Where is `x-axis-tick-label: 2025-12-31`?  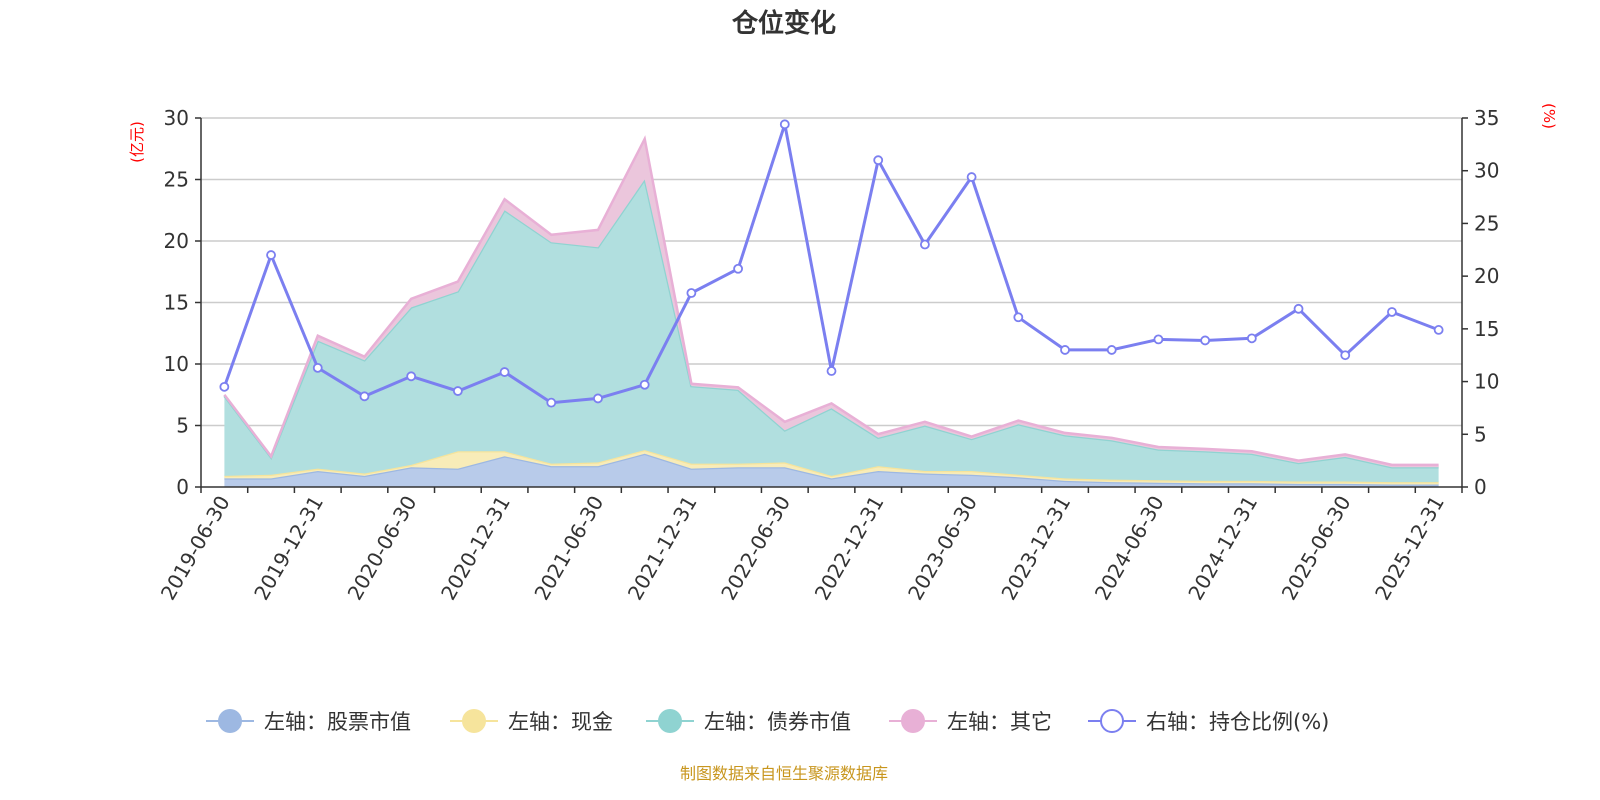 x-axis-tick-label: 2025-12-31 is located at coordinates (1409, 548).